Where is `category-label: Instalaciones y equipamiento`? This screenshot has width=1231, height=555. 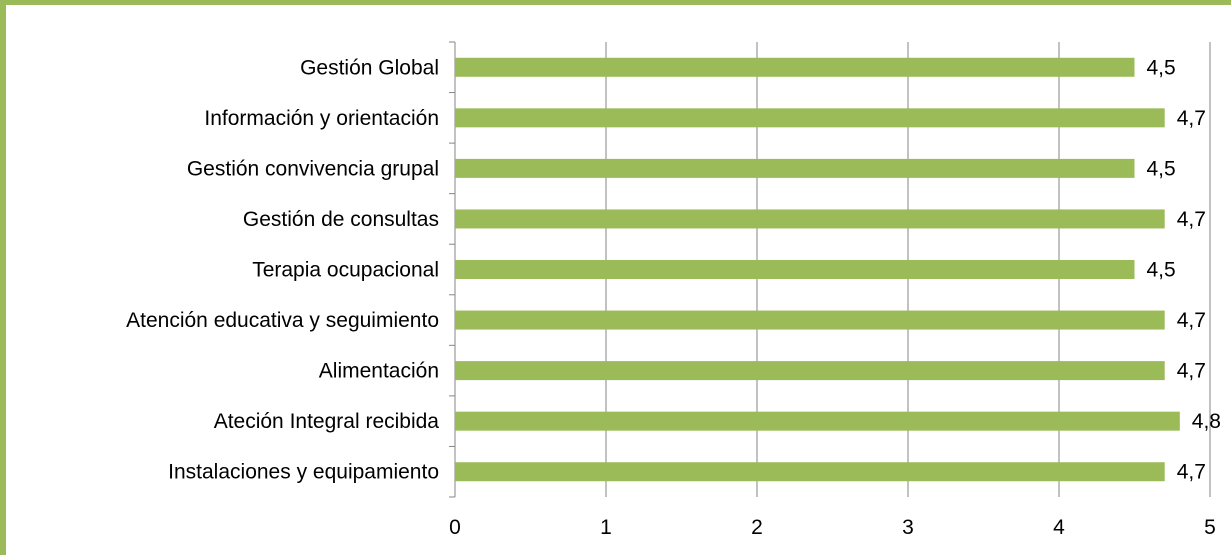
category-label: Instalaciones y equipamiento is located at coordinates (303, 472).